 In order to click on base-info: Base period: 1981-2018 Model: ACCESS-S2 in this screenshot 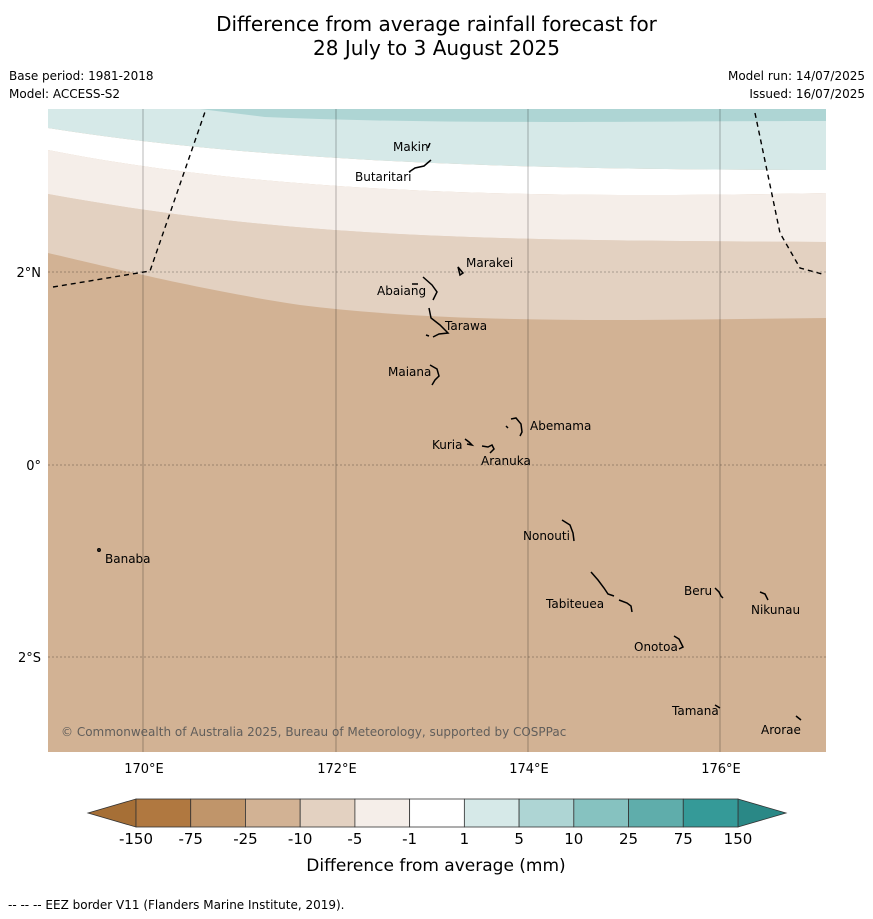, I will do `click(81, 85)`.